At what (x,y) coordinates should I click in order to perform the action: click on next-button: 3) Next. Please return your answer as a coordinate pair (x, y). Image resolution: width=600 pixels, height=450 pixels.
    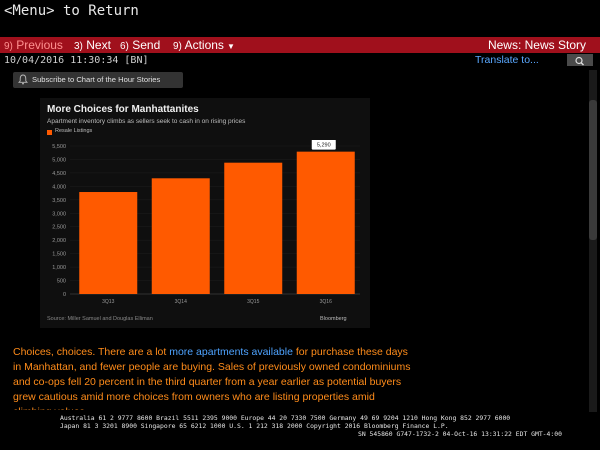
    Looking at the image, I should click on (92, 45).